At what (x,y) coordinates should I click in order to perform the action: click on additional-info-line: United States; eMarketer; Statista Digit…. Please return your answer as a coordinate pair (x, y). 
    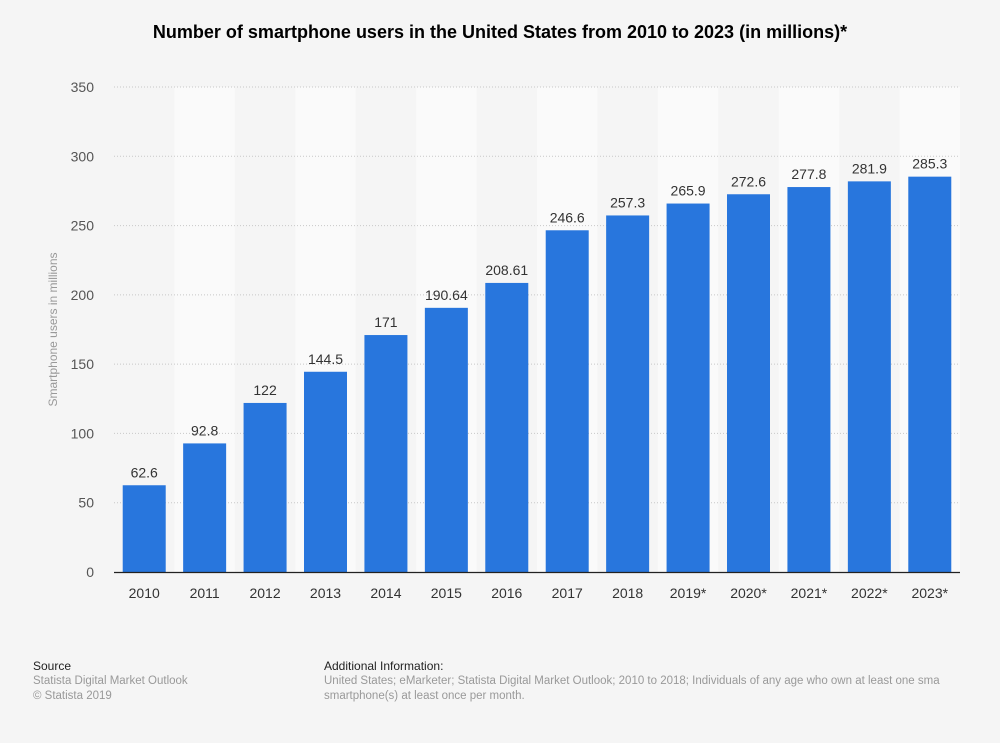
    Looking at the image, I should click on (632, 681).